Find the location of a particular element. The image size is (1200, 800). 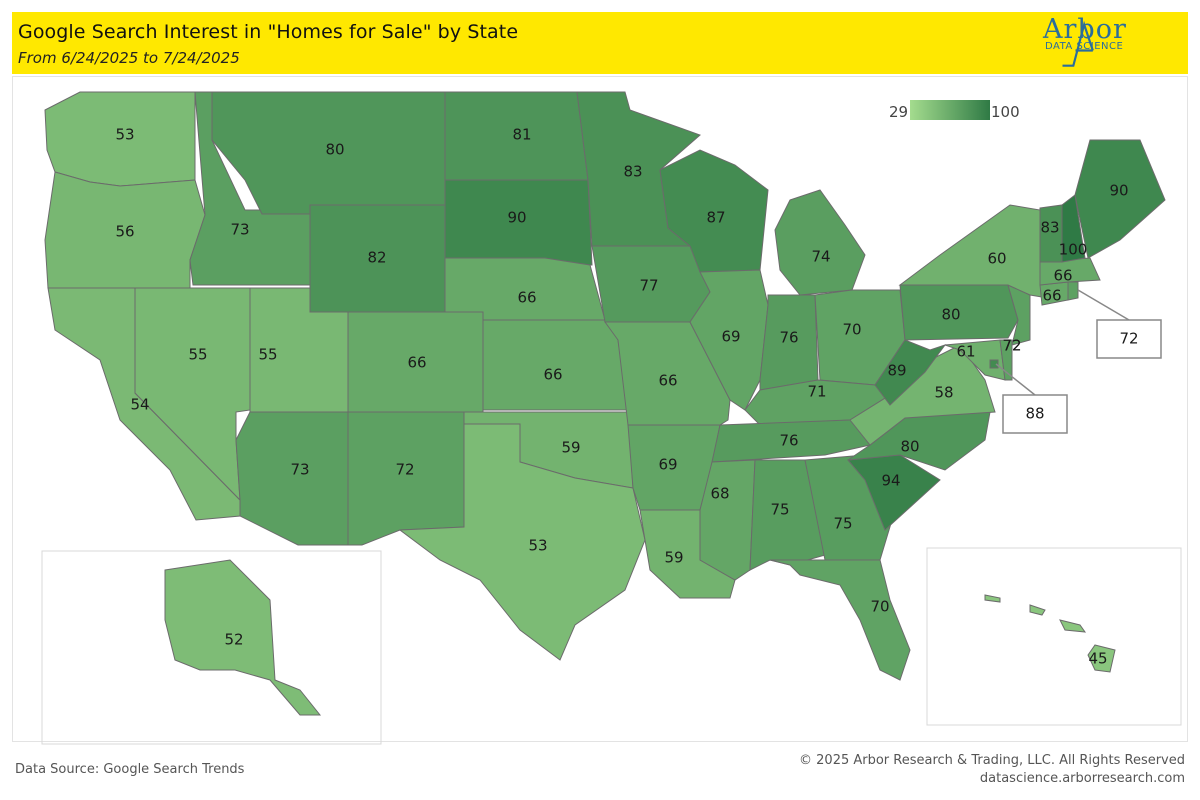

state-value-vt: 83 is located at coordinates (1049, 228).